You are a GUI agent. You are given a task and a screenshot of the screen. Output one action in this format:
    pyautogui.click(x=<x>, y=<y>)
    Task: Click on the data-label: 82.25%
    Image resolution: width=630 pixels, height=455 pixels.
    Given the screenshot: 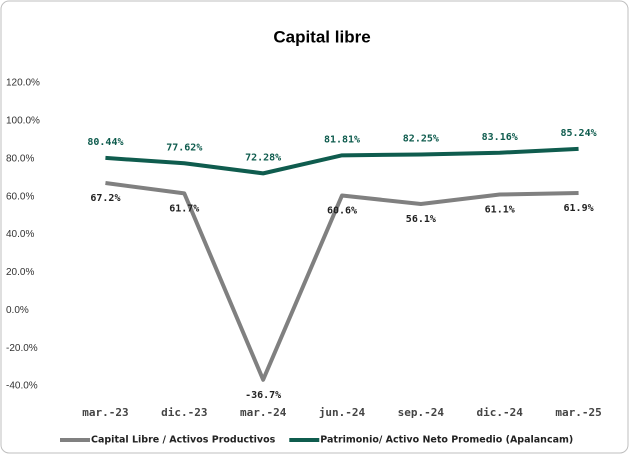 What is the action you would take?
    pyautogui.click(x=421, y=138)
    